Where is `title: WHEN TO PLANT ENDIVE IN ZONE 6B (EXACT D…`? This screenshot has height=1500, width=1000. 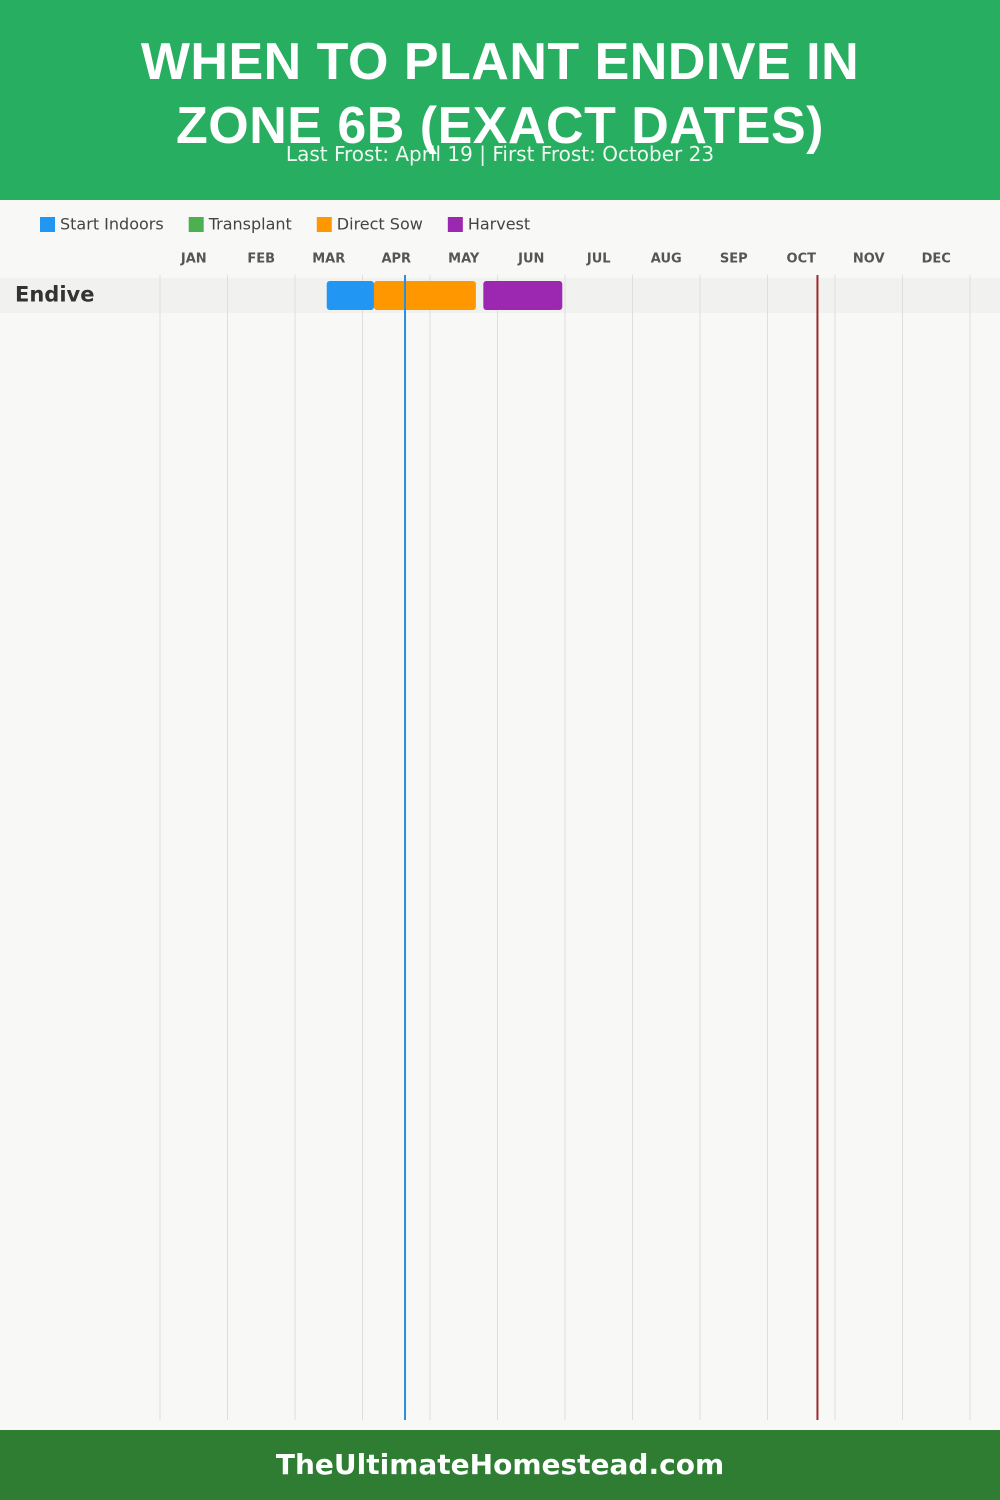
title: WHEN TO PLANT ENDIVE IN ZONE 6B (EXACT D… is located at coordinates (500, 94).